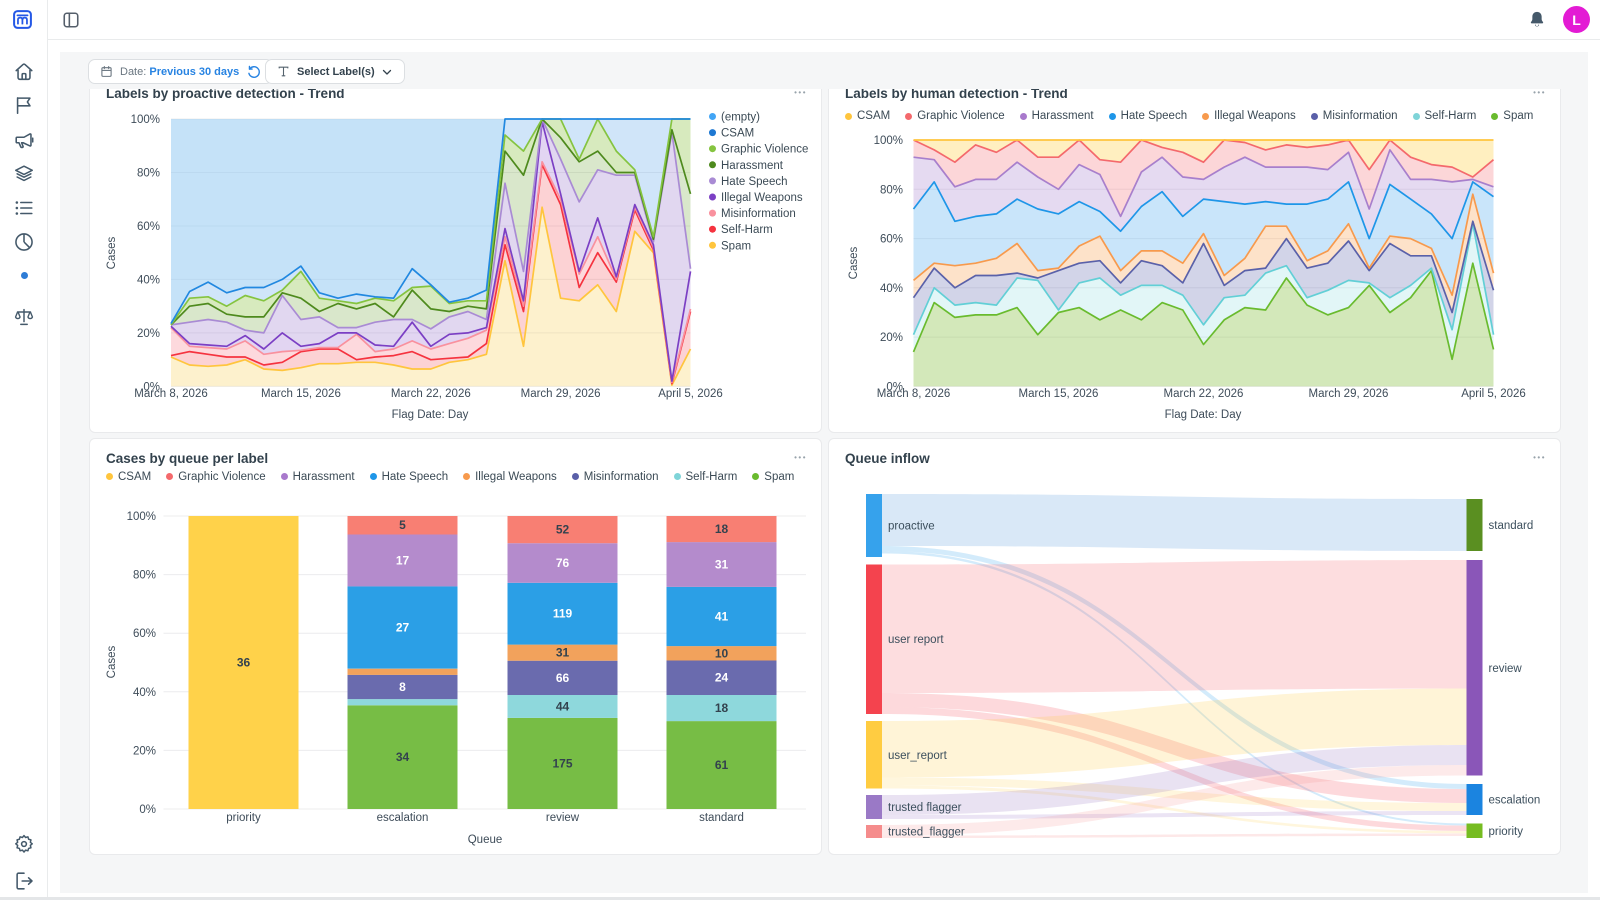  What do you see at coordinates (747, 230) in the screenshot?
I see `svg-text: Self-Harm` at bounding box center [747, 230].